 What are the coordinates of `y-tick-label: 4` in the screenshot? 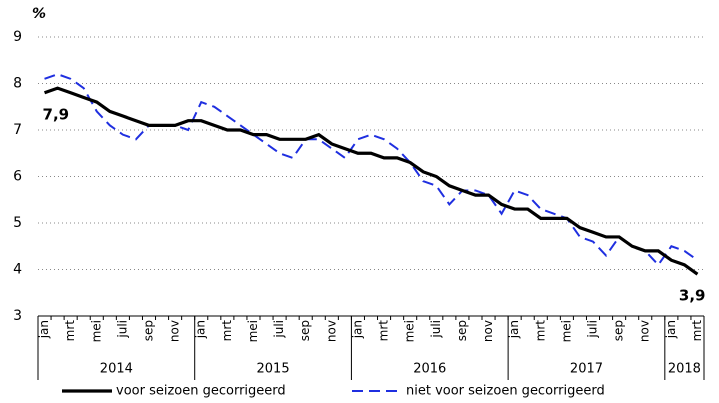 It's located at (17, 270).